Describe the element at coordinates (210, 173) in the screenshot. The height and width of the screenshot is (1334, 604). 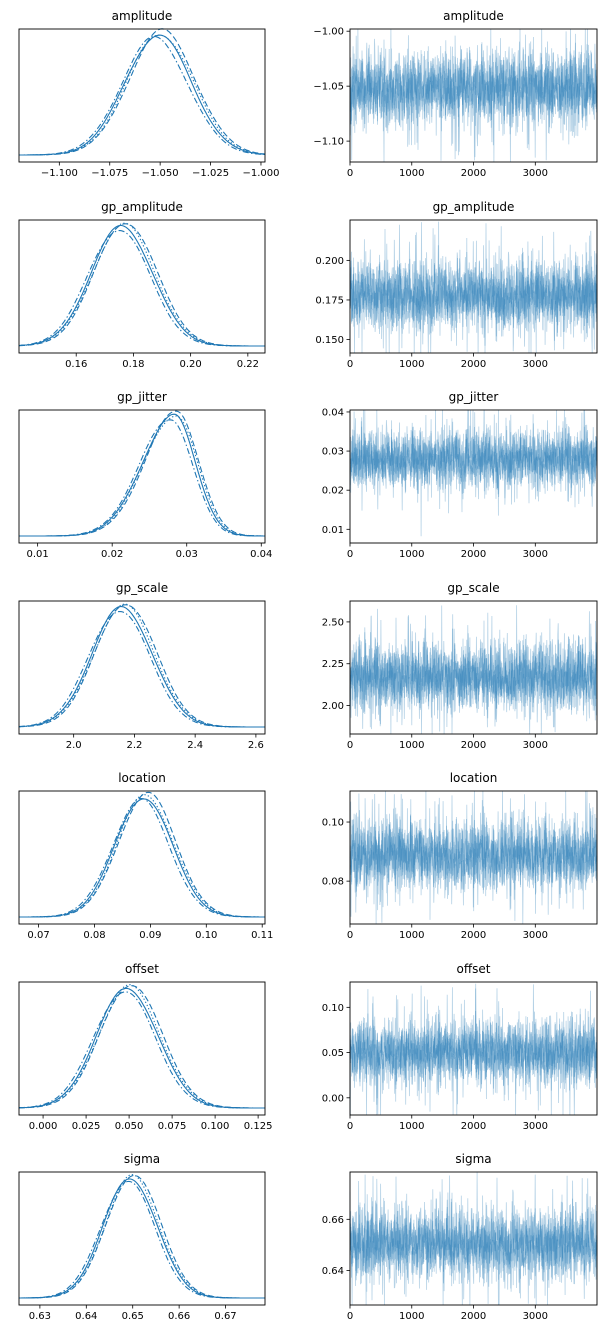
I see `x-tick-label: −1.025` at that location.